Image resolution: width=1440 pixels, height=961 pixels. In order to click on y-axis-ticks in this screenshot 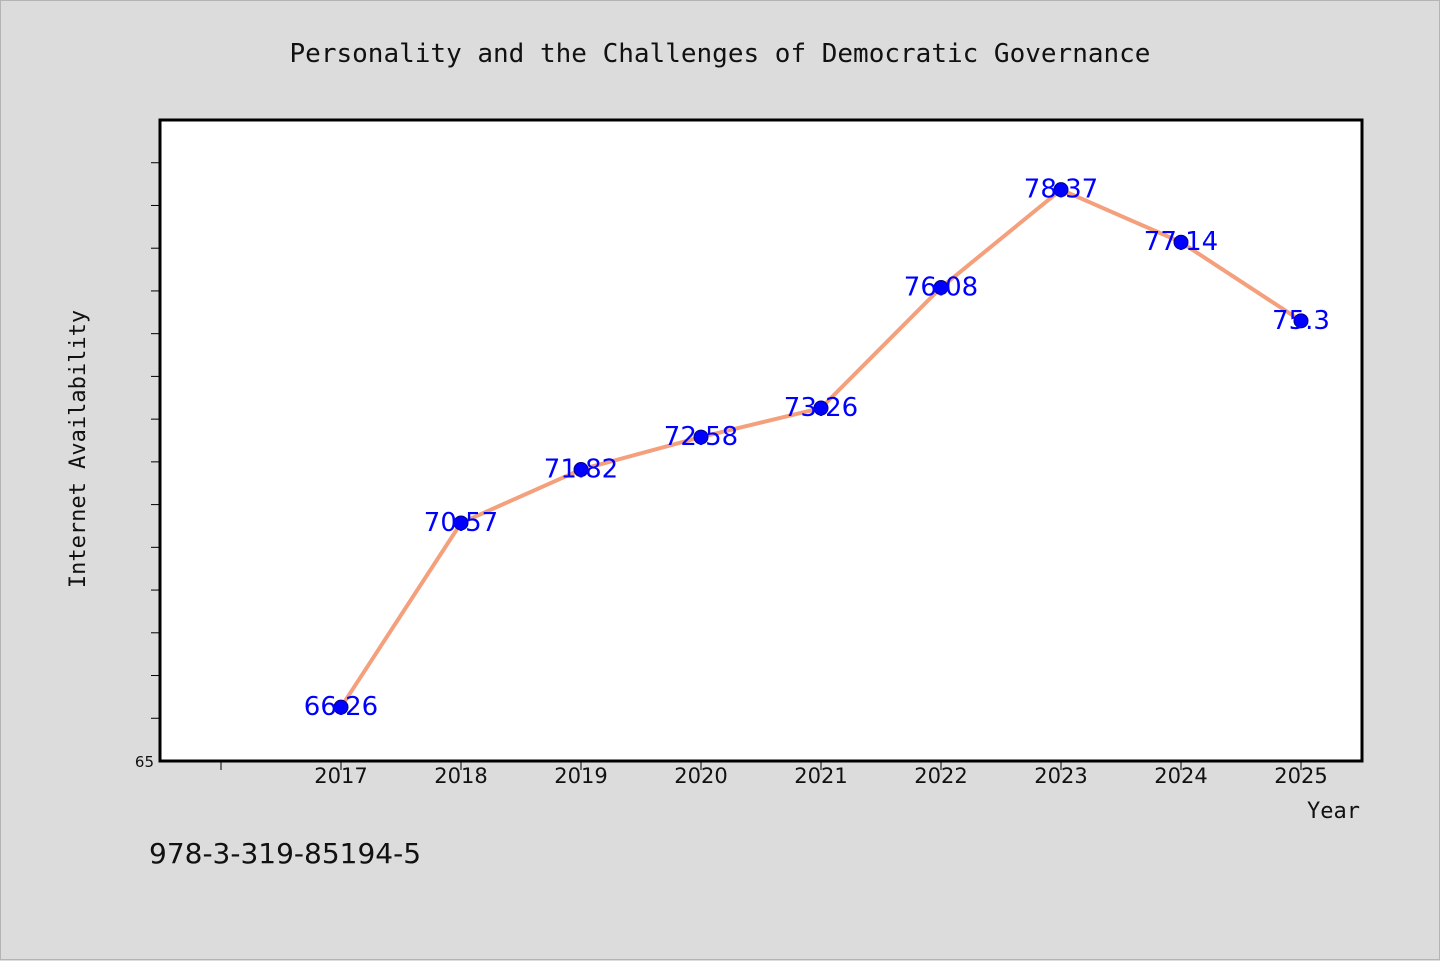, I will do `click(155, 440)`.